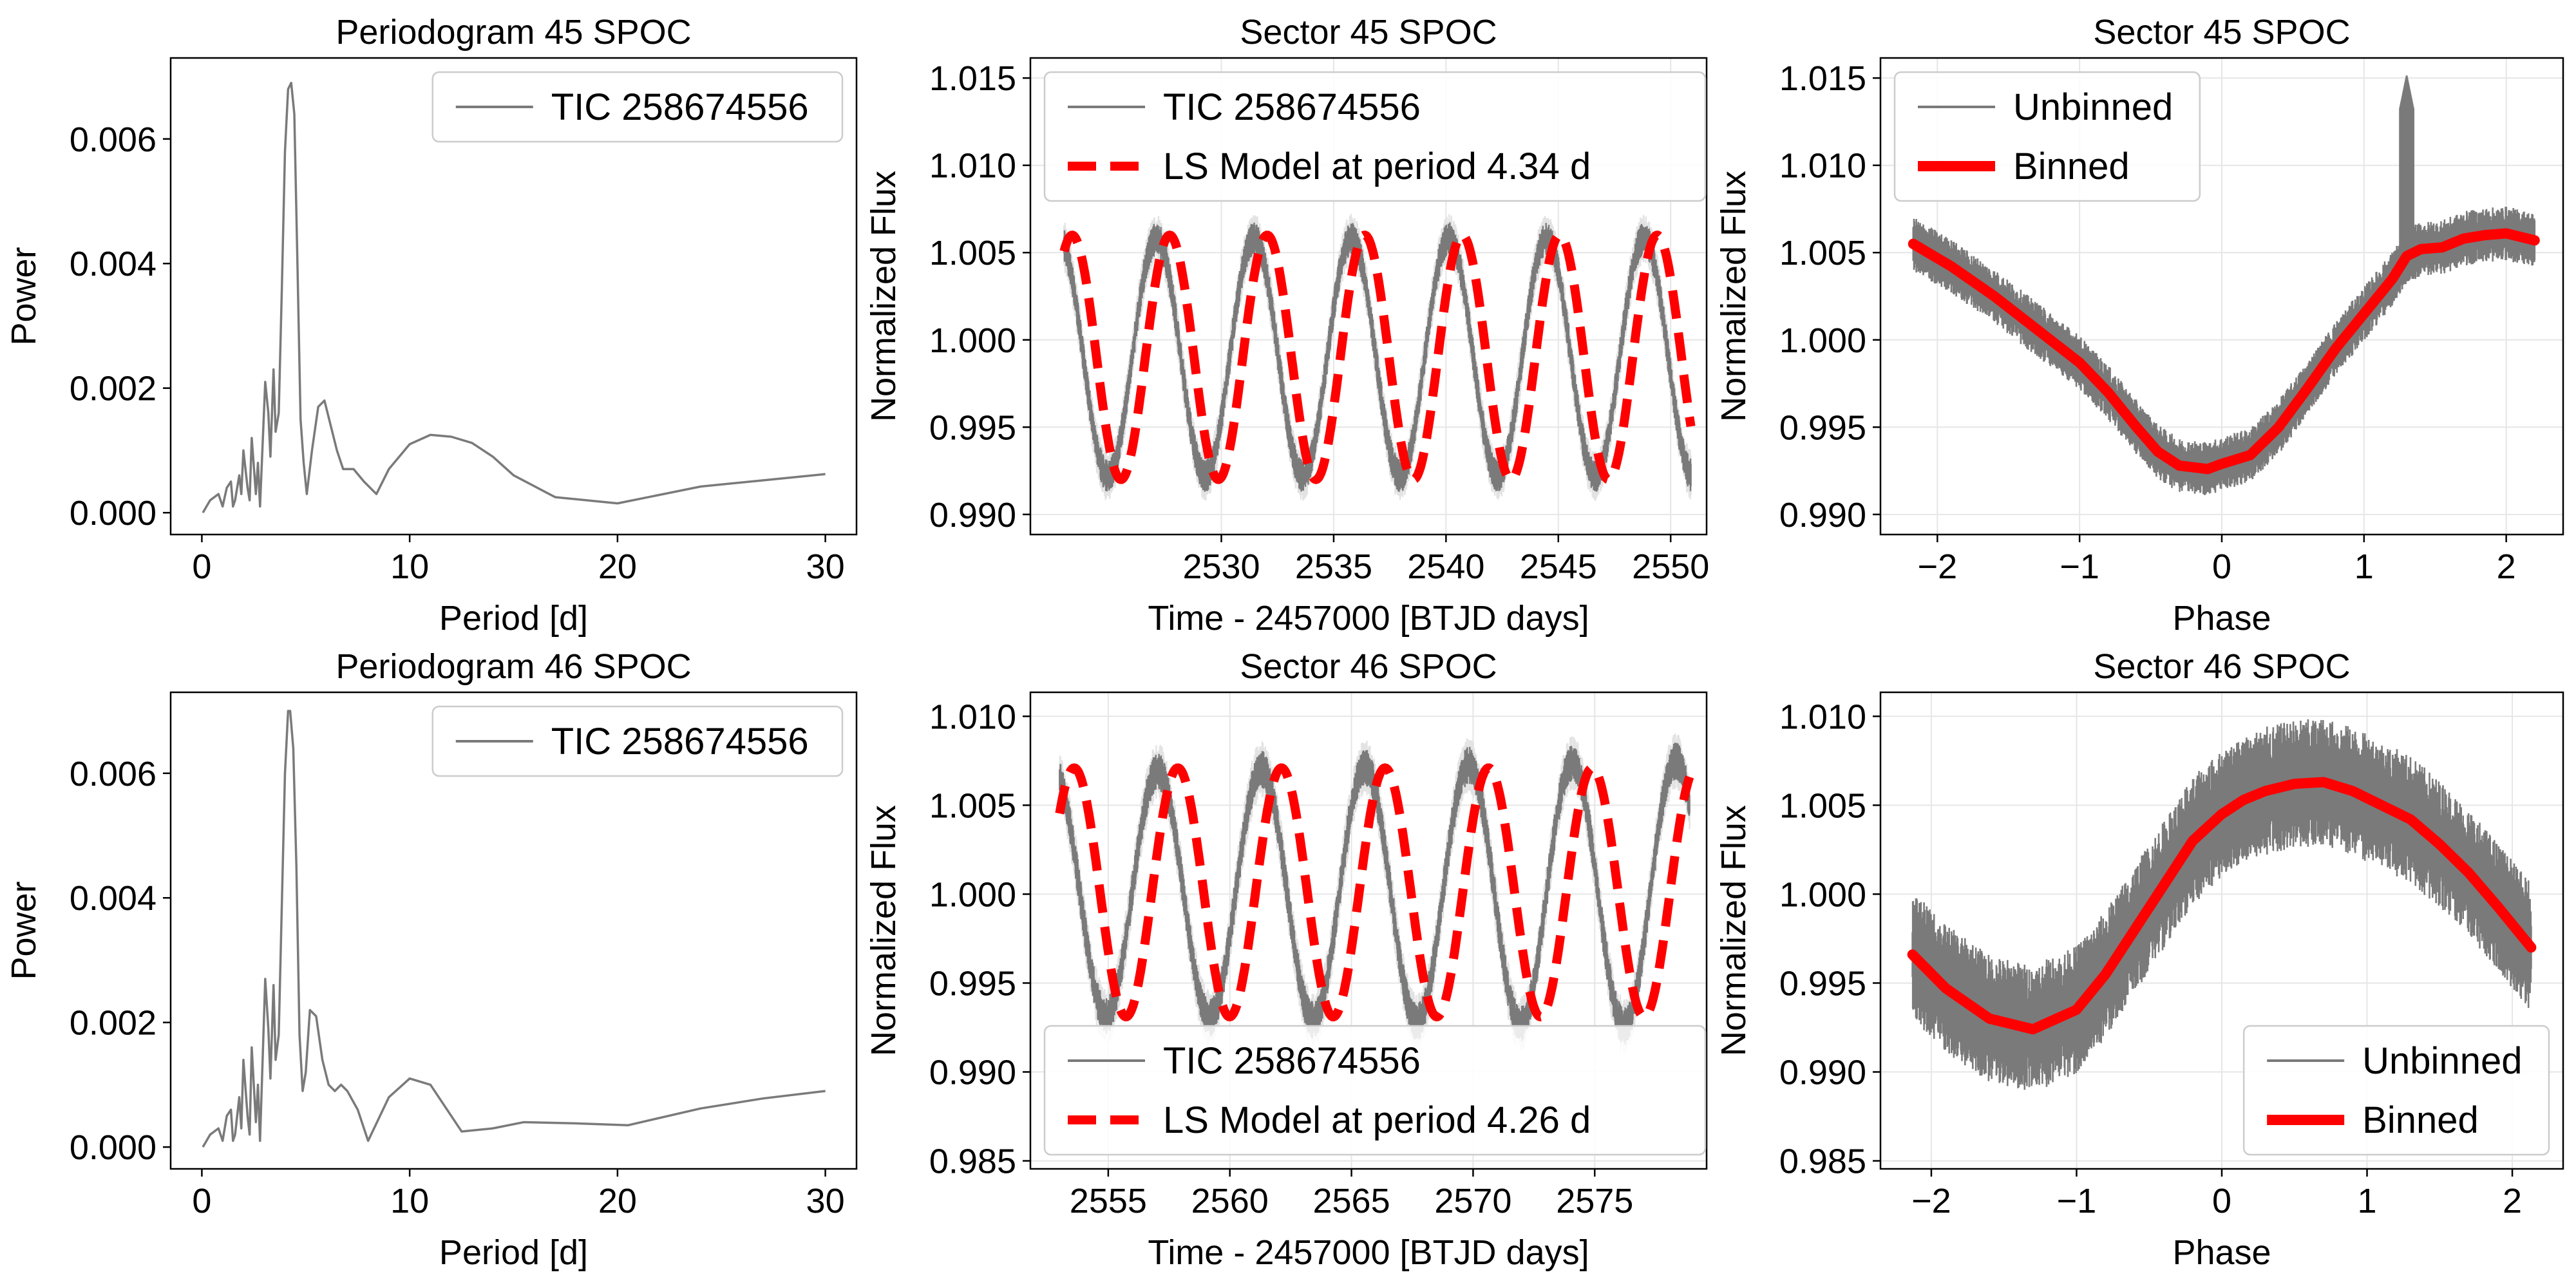  What do you see at coordinates (1595, 1201) in the screenshot?
I see `x-tick-label: 2575` at bounding box center [1595, 1201].